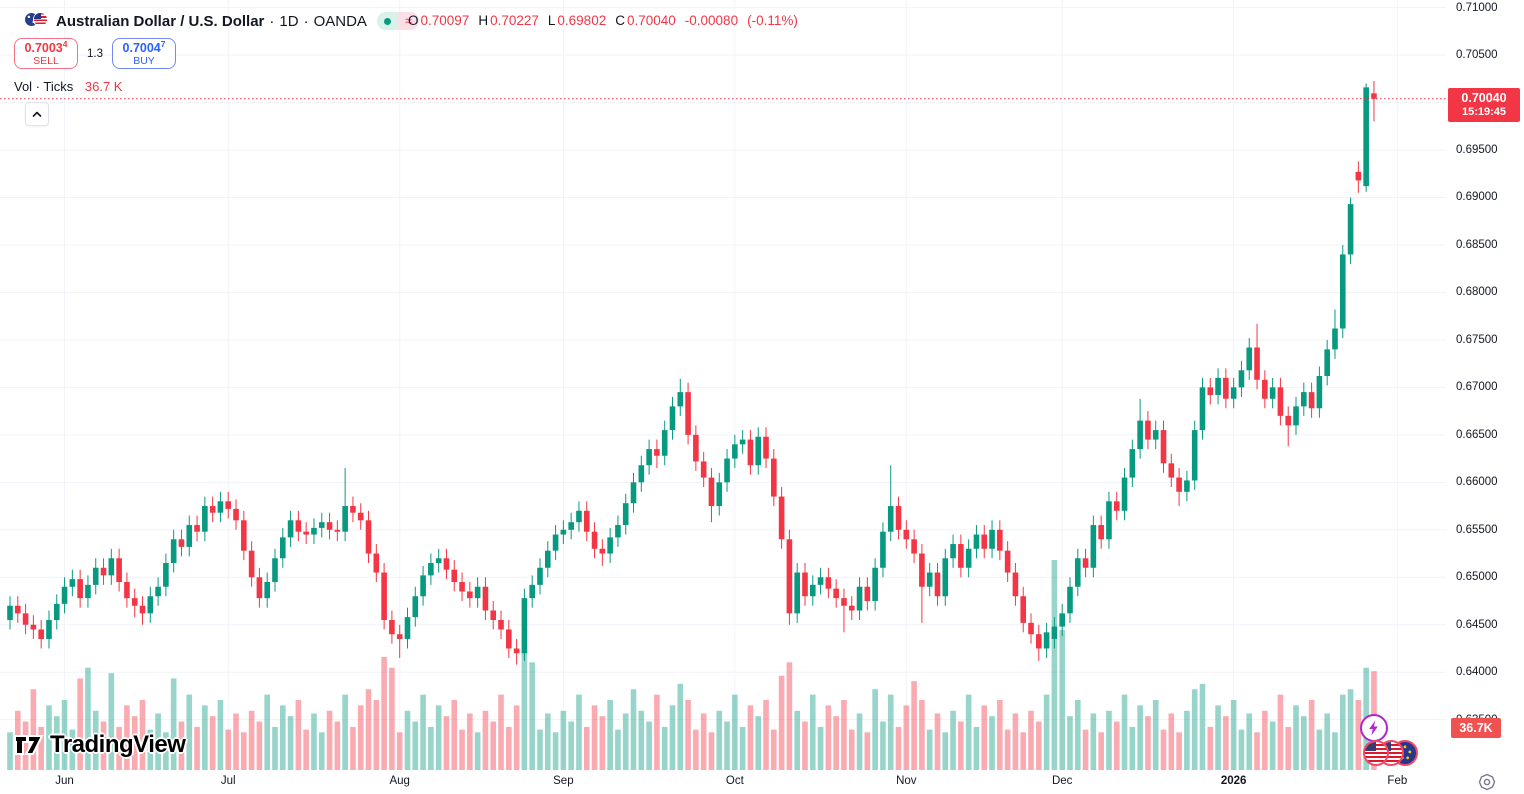  I want to click on economic-event-lightning-icon, so click(1374, 728).